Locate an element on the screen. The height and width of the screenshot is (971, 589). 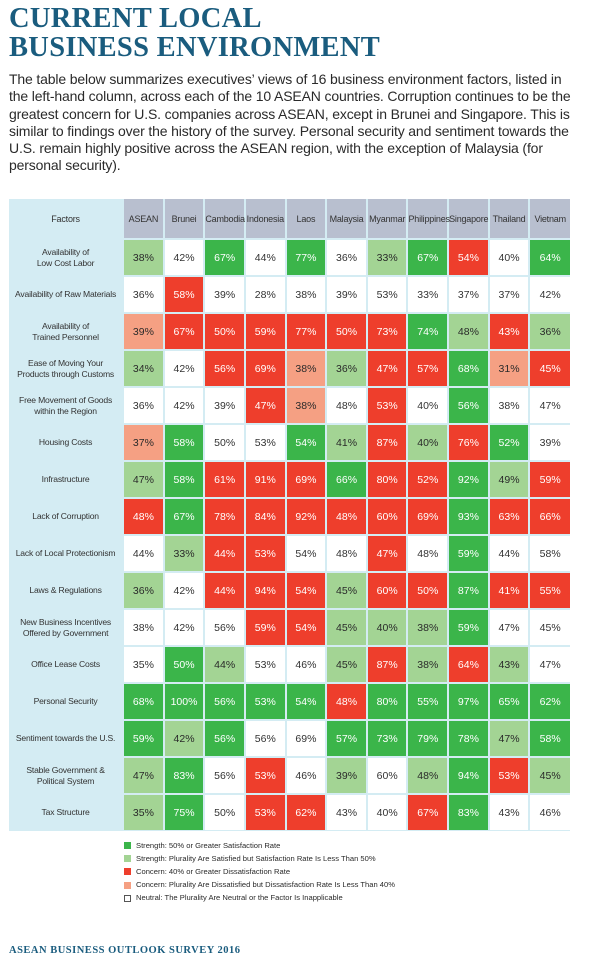
value-cell: 49% is located at coordinates (508, 479).